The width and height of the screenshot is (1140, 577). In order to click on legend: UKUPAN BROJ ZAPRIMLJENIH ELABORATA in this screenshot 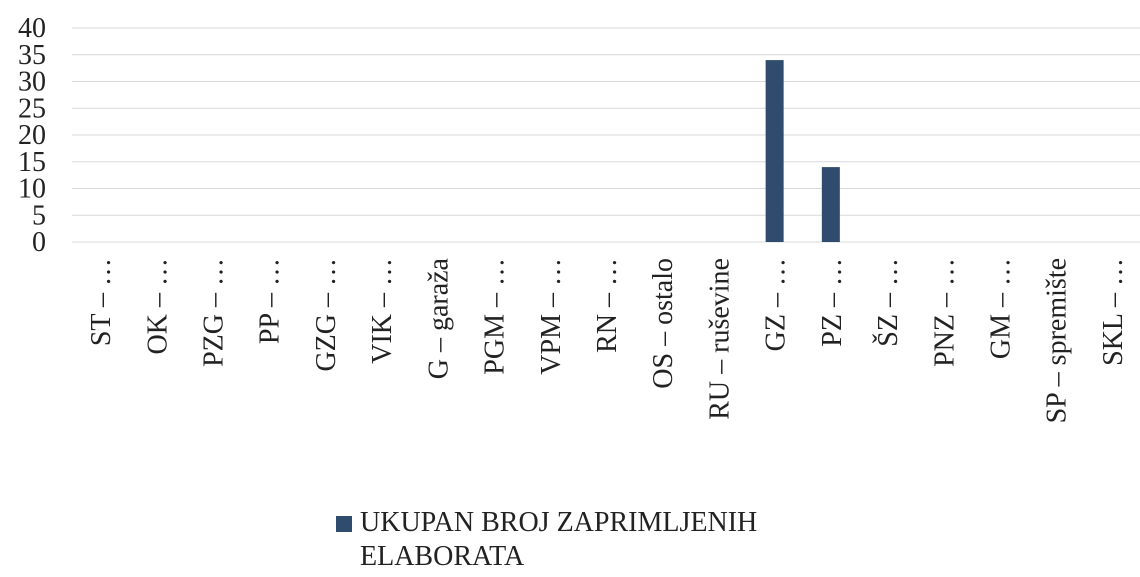, I will do `click(596, 540)`.